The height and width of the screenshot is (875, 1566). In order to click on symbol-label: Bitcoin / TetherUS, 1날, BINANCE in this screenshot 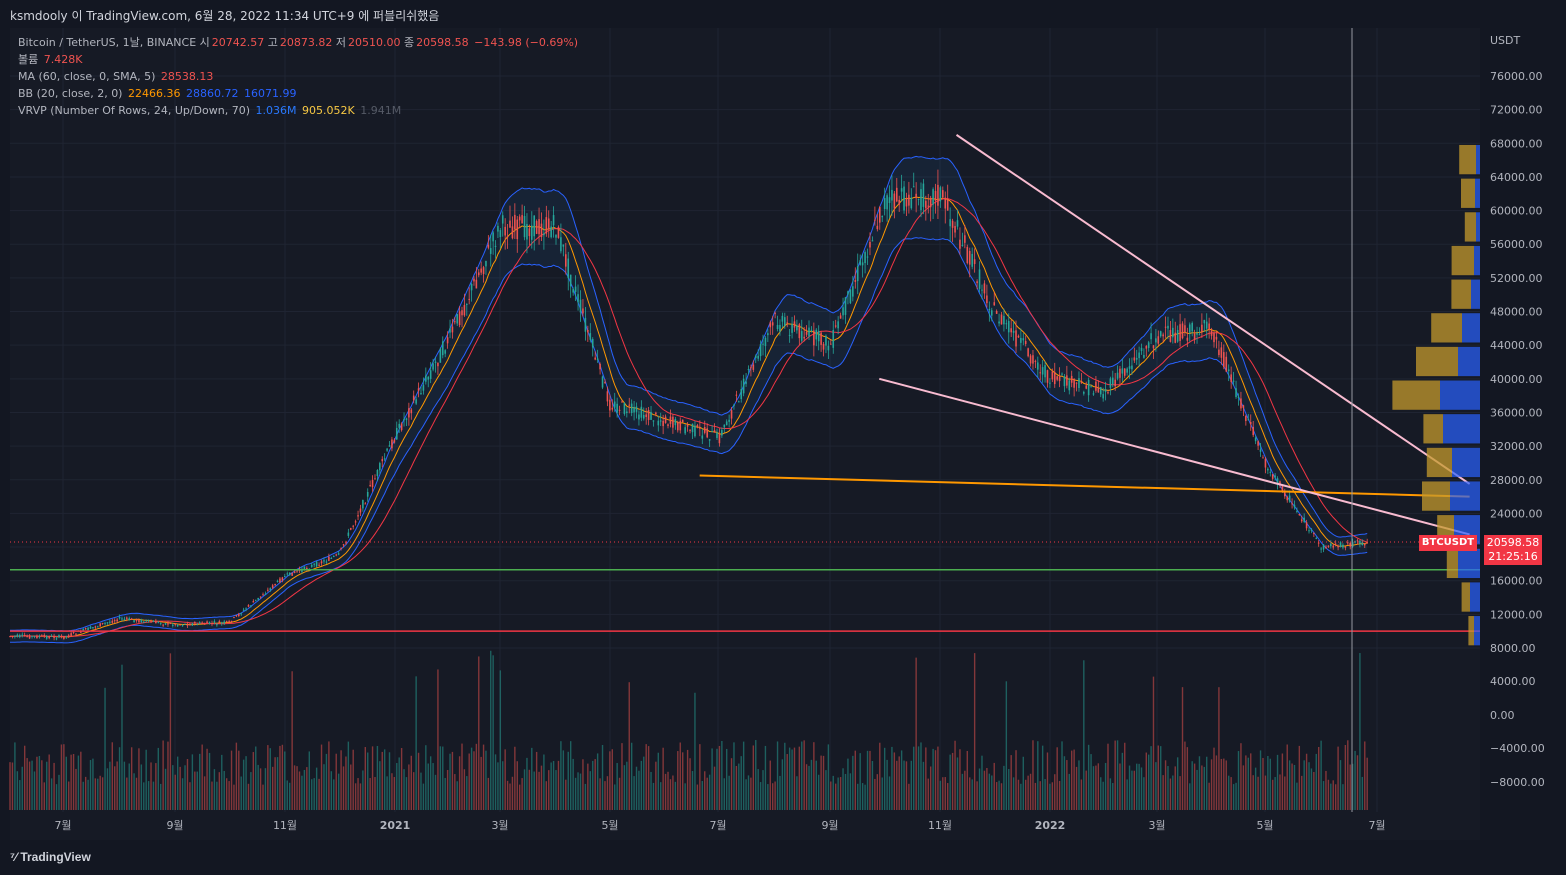, I will do `click(107, 42)`.